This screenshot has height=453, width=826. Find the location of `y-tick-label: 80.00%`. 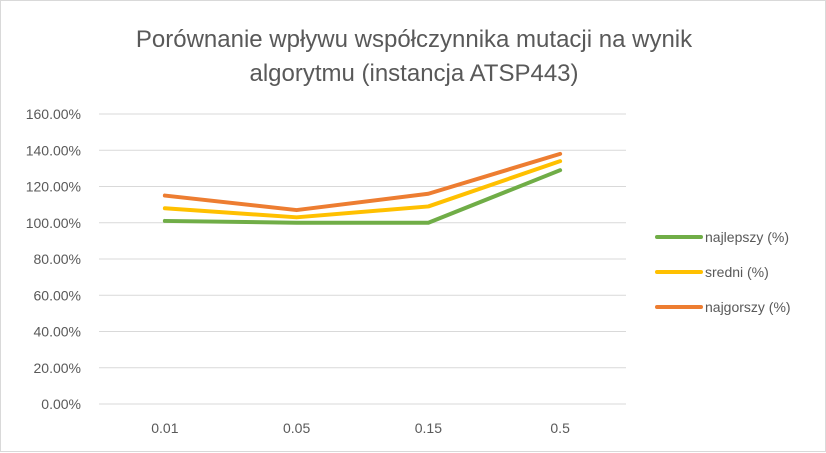

y-tick-label: 80.00% is located at coordinates (57, 259).